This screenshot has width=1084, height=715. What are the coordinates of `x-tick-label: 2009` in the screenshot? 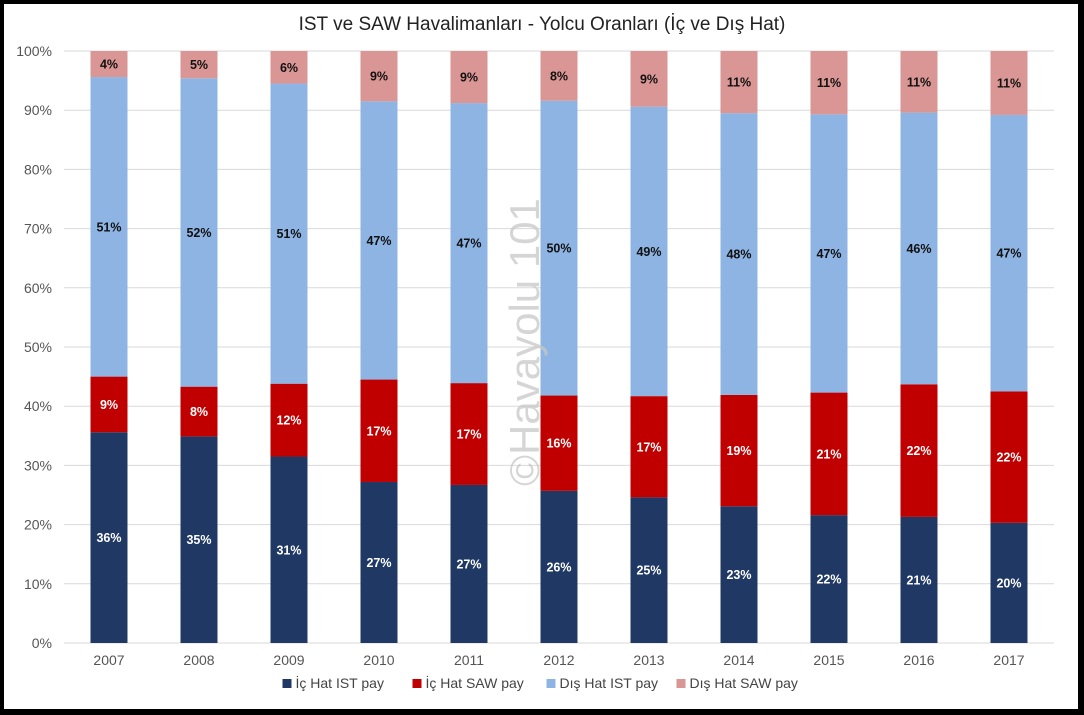 It's located at (288, 660).